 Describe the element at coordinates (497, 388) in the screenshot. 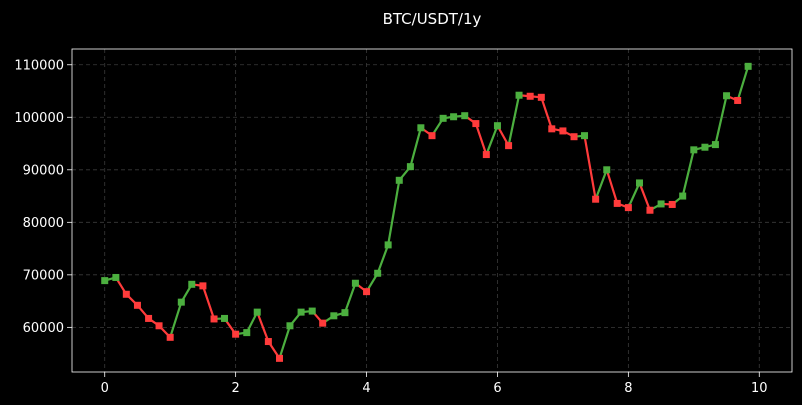

I see `x-tick-label: 6` at that location.